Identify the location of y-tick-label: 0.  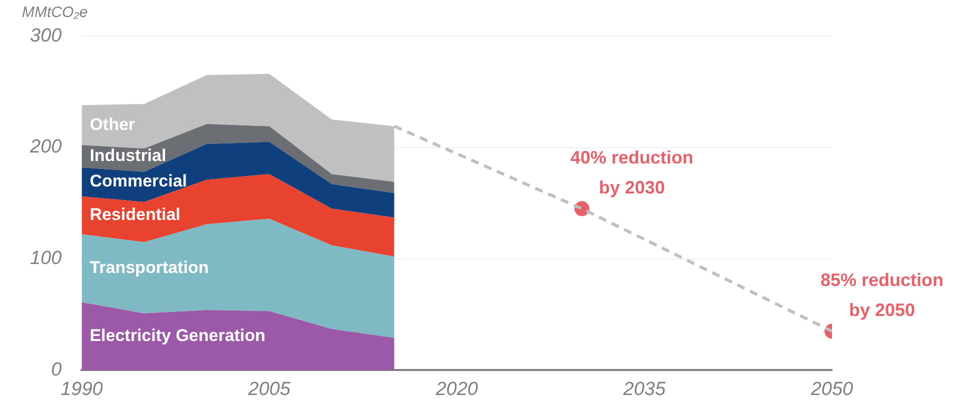
(56, 369).